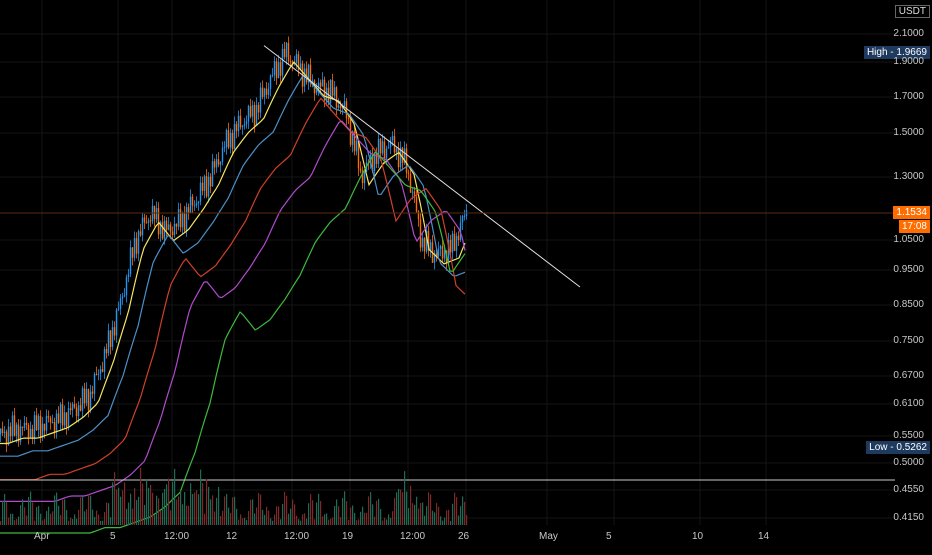  What do you see at coordinates (177, 536) in the screenshot?
I see `time-tick-label: 12:00` at bounding box center [177, 536].